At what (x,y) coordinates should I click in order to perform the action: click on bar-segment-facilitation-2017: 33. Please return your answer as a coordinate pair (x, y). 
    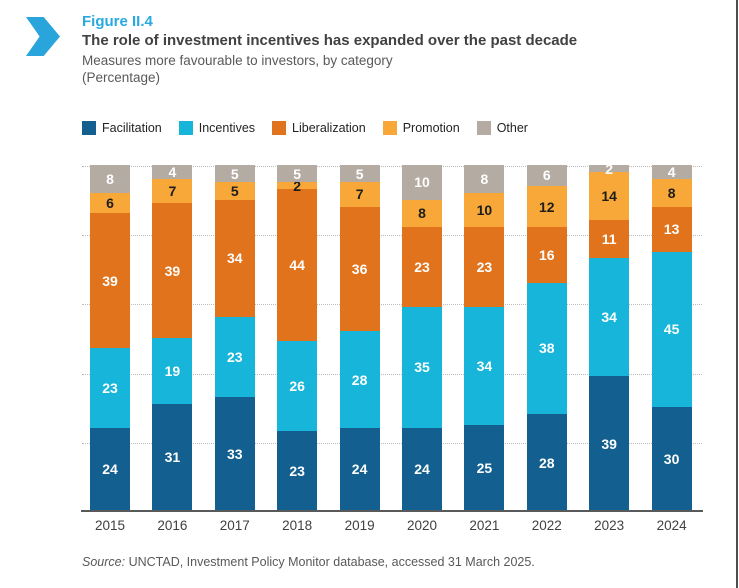
    Looking at the image, I should click on (234, 453).